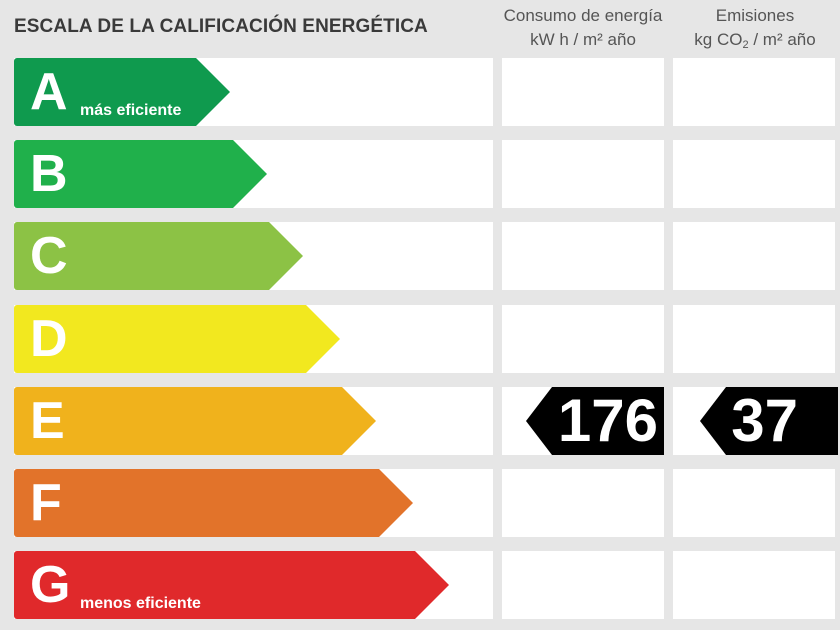 This screenshot has width=840, height=630. I want to click on rating-letter: G, so click(50, 585).